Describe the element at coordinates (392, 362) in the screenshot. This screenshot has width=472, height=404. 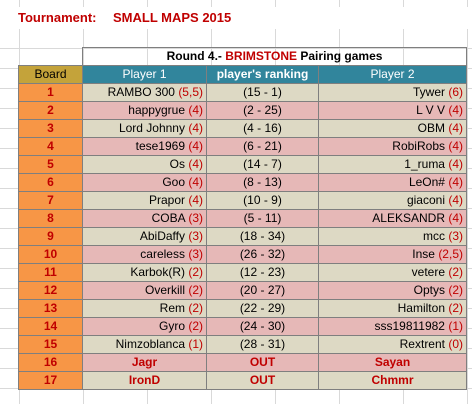
I see `player2-cell: Sayan` at that location.